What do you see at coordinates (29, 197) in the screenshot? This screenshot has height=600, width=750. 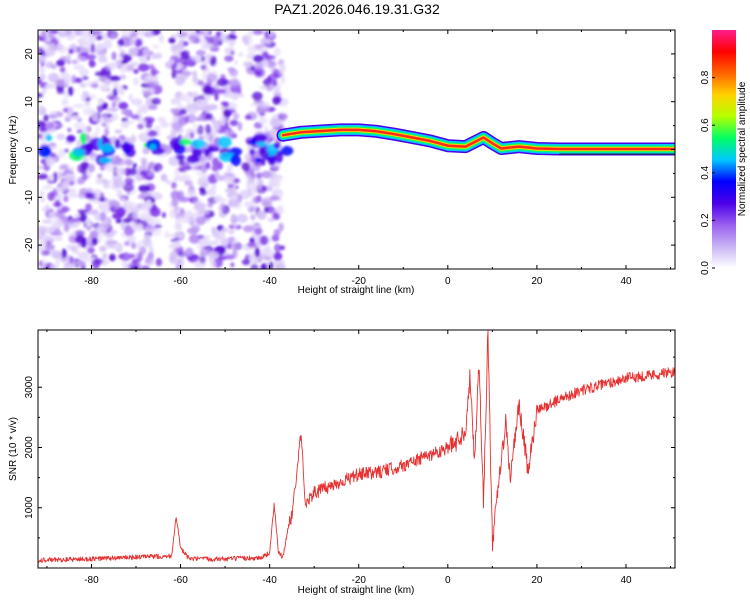 I see `spectrogram-y-tick-label: -10` at bounding box center [29, 197].